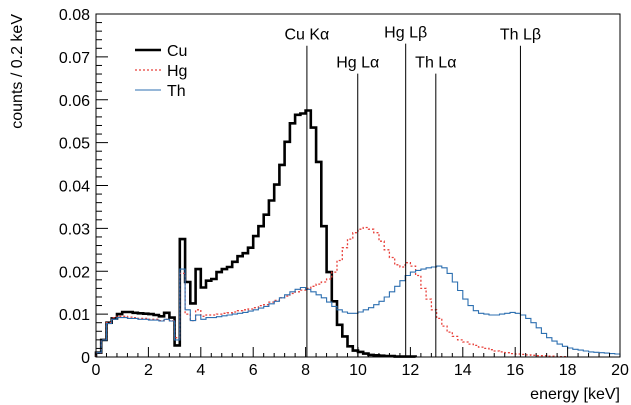 Image resolution: width=631 pixels, height=405 pixels. I want to click on x-tick-label: 6, so click(253, 370).